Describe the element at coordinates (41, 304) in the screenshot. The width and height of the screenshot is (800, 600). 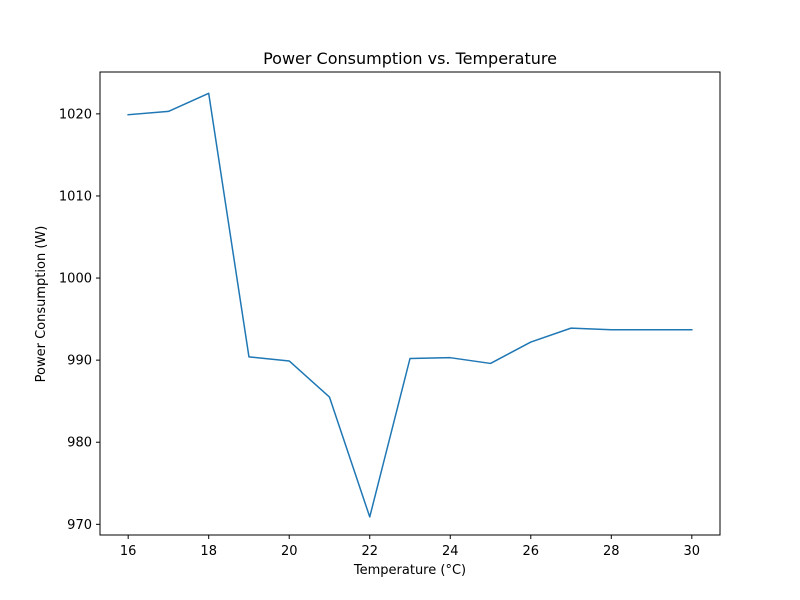
I see `y-axis-label: Power Consumption (W)` at that location.